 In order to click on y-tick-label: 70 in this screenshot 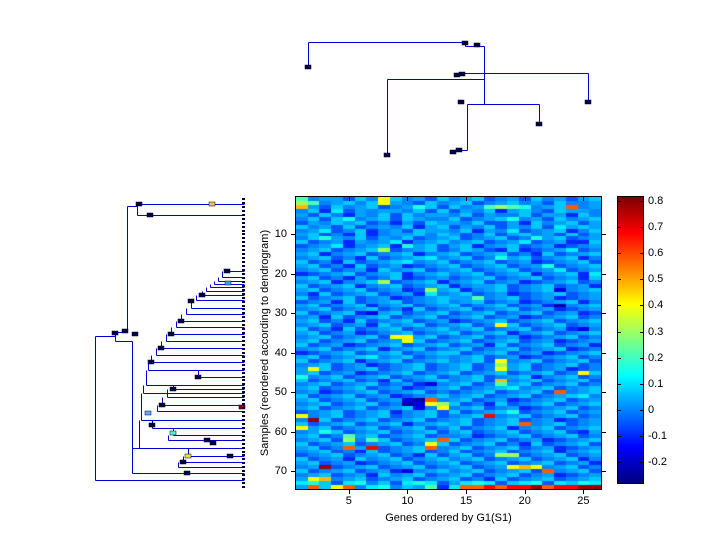, I will do `click(280, 471)`.